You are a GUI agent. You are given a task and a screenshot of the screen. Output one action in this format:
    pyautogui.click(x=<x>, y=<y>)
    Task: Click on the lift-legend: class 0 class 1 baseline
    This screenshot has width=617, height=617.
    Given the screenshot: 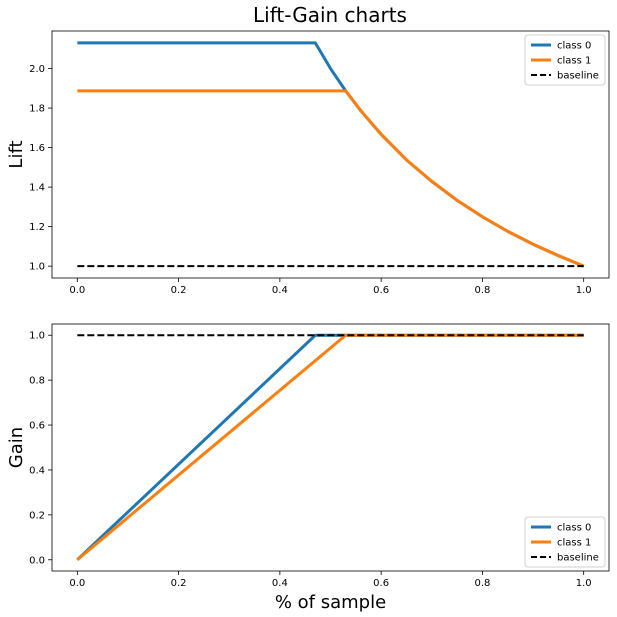 What is the action you would take?
    pyautogui.click(x=565, y=60)
    